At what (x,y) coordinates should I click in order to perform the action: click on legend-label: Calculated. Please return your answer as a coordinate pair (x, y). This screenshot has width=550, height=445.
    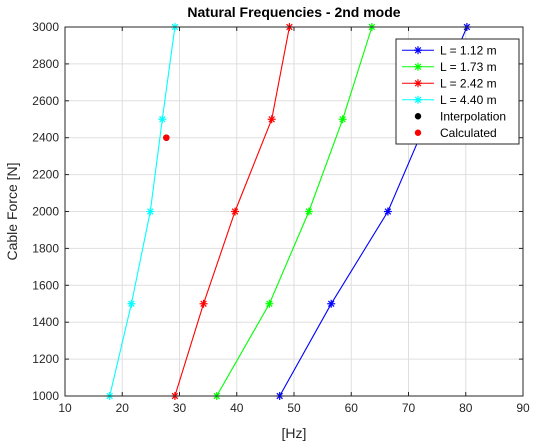
    Looking at the image, I should click on (468, 133).